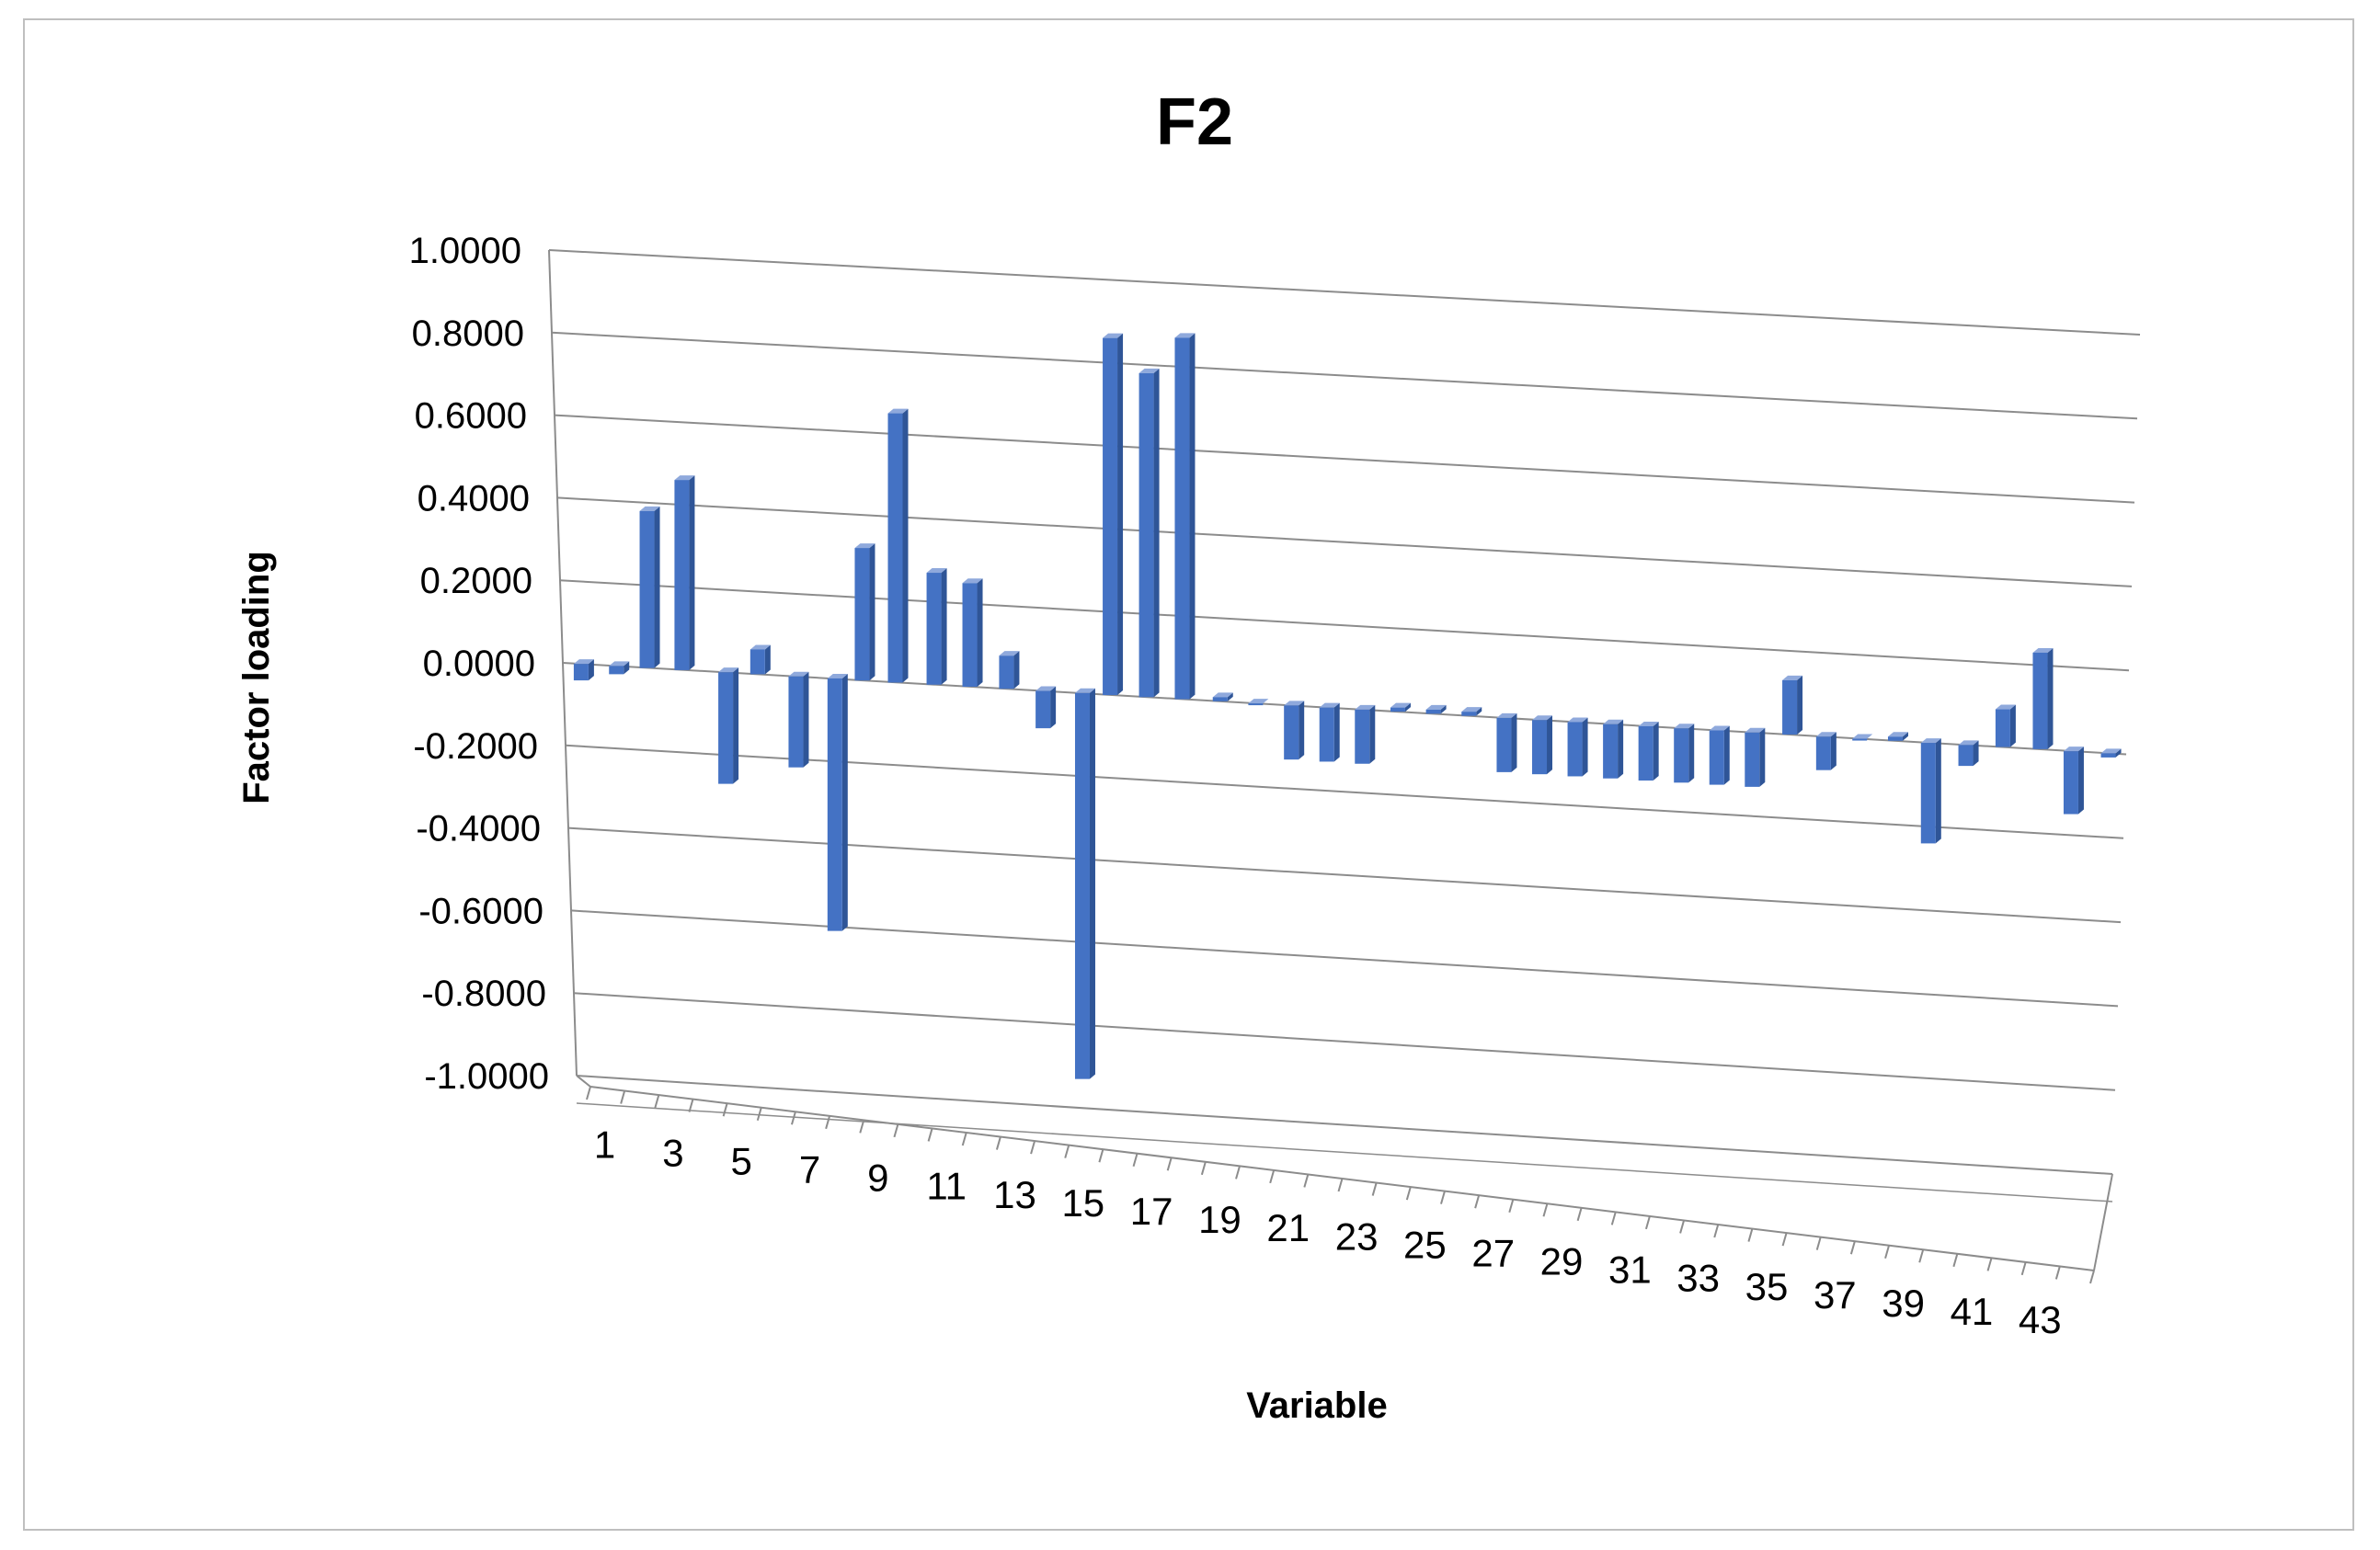 Image resolution: width=2380 pixels, height=1550 pixels. What do you see at coordinates (1425, 1244) in the screenshot?
I see `x-tick-label: 25` at bounding box center [1425, 1244].